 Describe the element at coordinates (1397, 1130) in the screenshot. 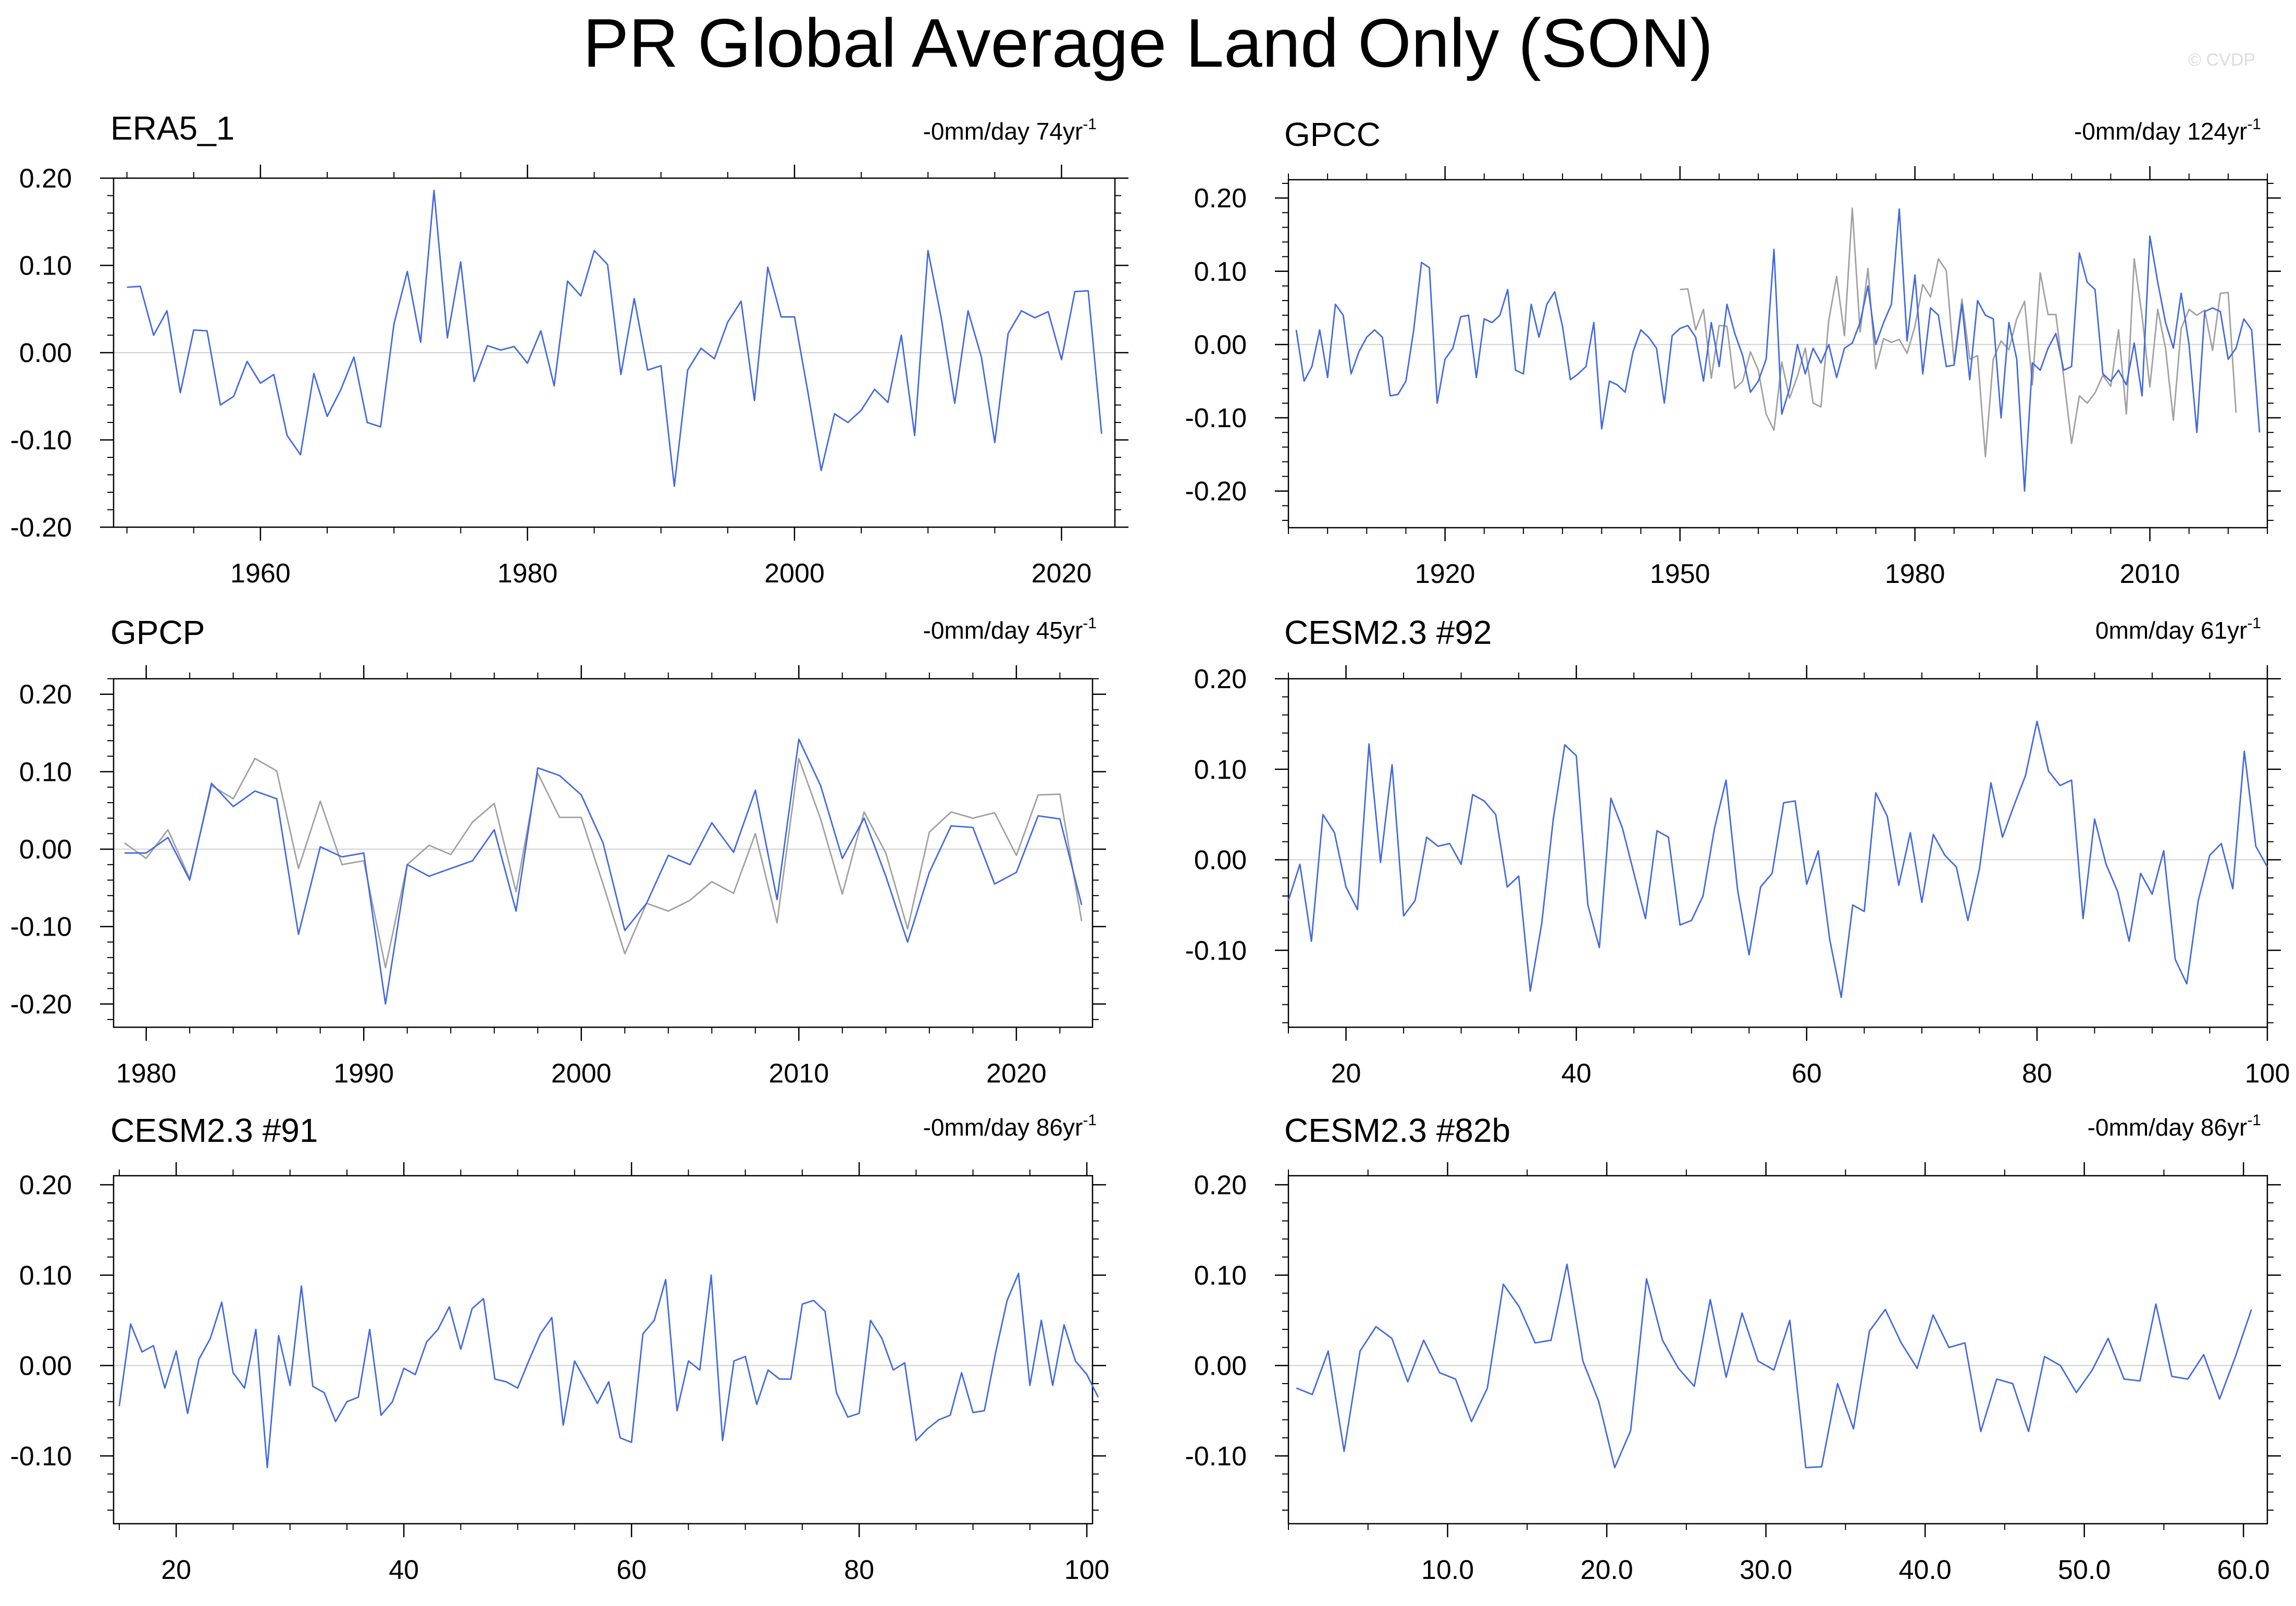

I see `panel-title: CESM2.3 #82b` at that location.